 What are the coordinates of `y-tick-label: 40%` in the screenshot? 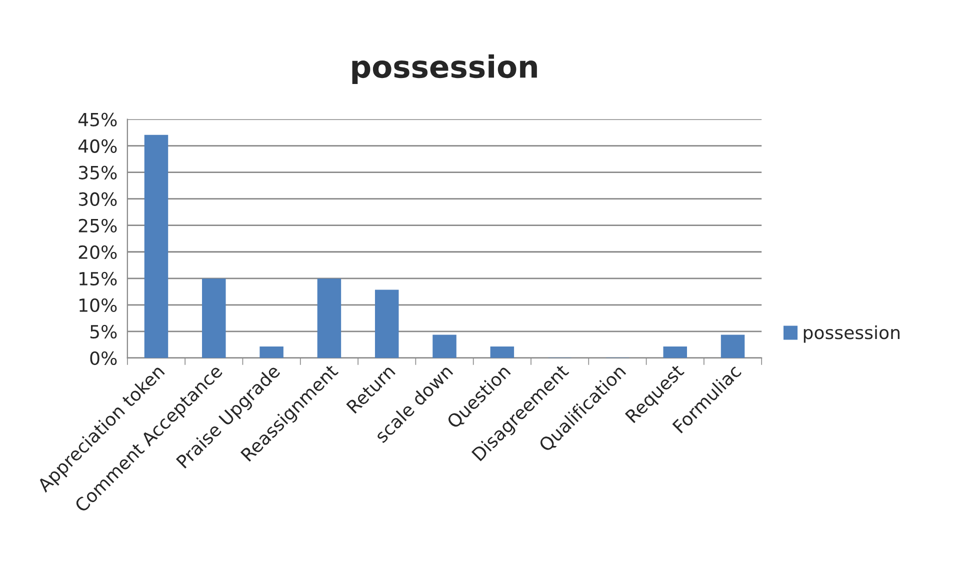 It's located at (97, 146).